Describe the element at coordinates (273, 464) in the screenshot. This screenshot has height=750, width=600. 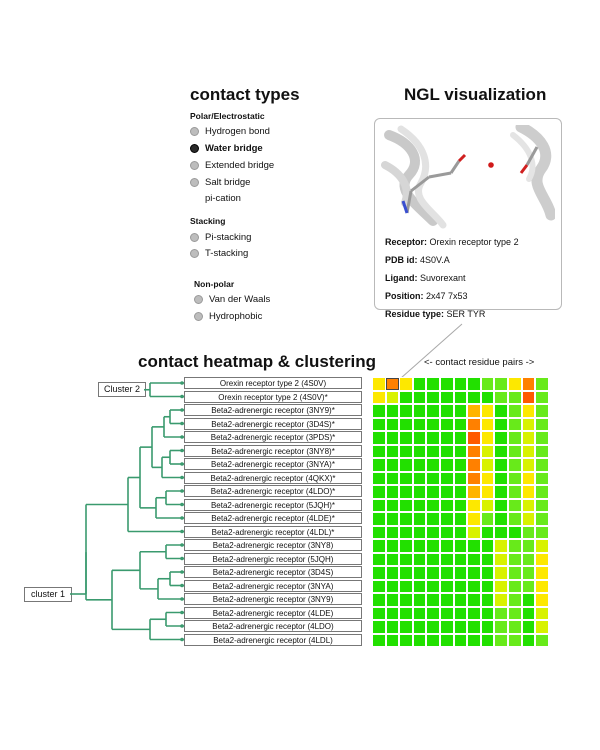
I see `row-label: Beta2-adrenergic receptor (3NYA)*` at that location.